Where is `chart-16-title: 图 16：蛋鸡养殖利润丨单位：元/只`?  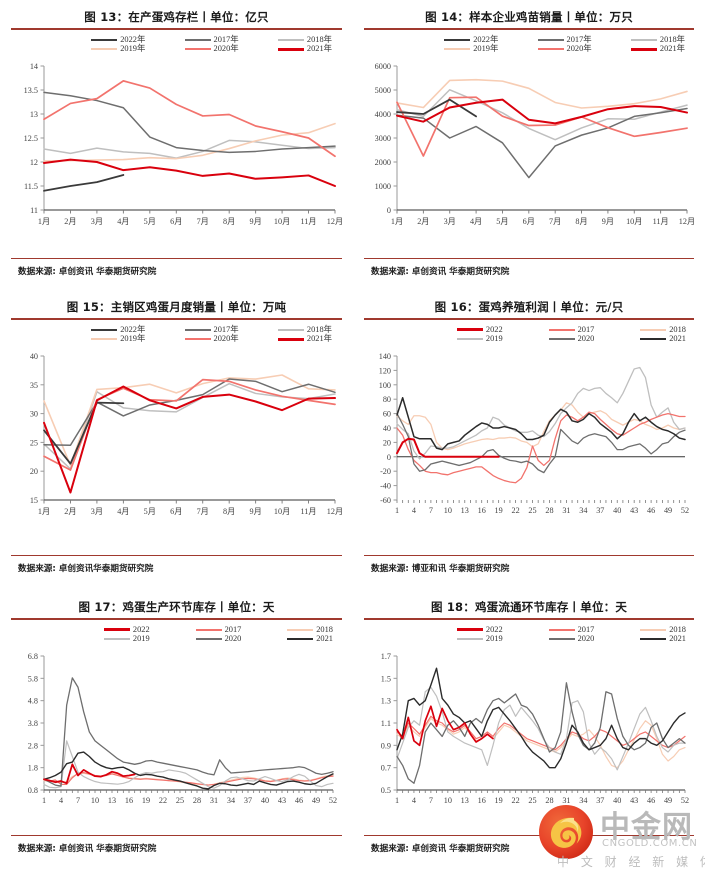 chart-16-title: 图 16：蛋鸡养殖利润丨单位：元/只 is located at coordinates (529, 307).